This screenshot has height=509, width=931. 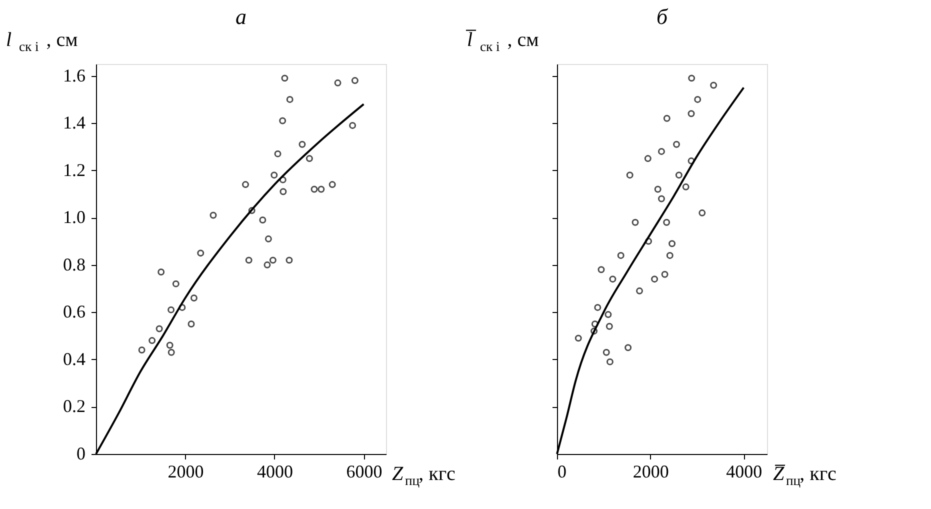 I want to click on x-tick-label: 0, so click(x=562, y=472).